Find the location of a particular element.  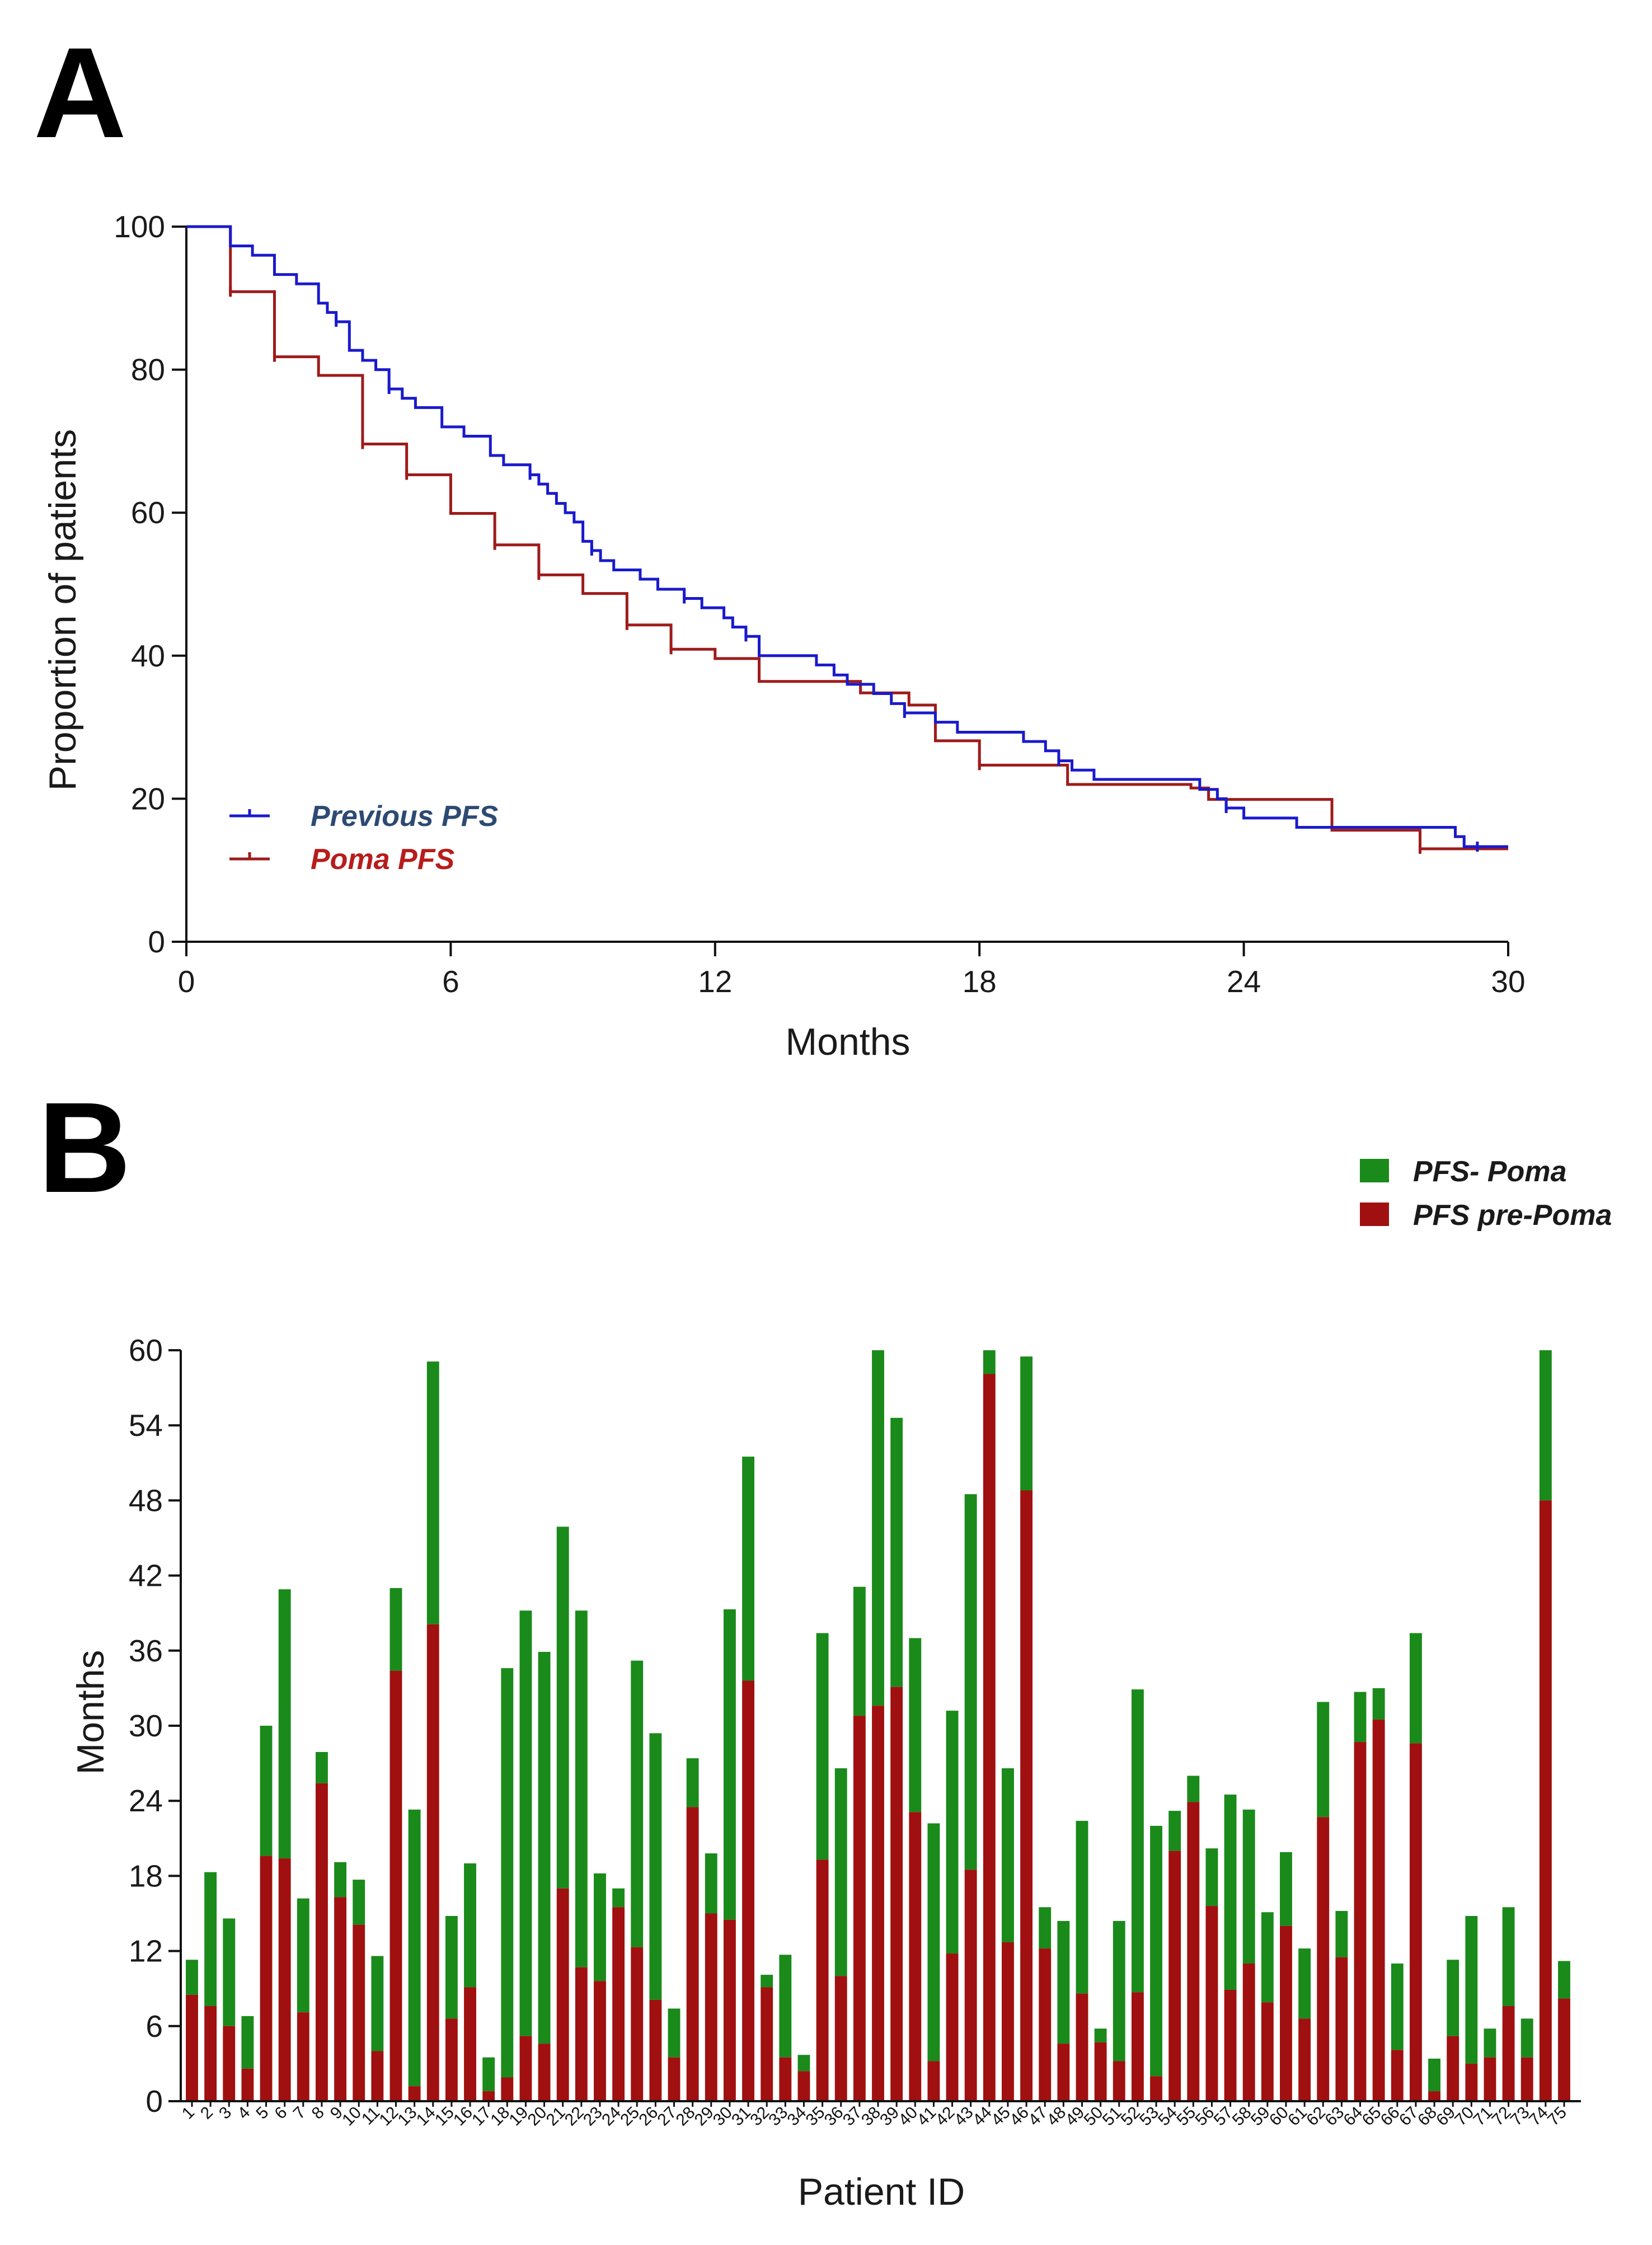

bar-x-tick-label: 5 is located at coordinates (262, 2113).